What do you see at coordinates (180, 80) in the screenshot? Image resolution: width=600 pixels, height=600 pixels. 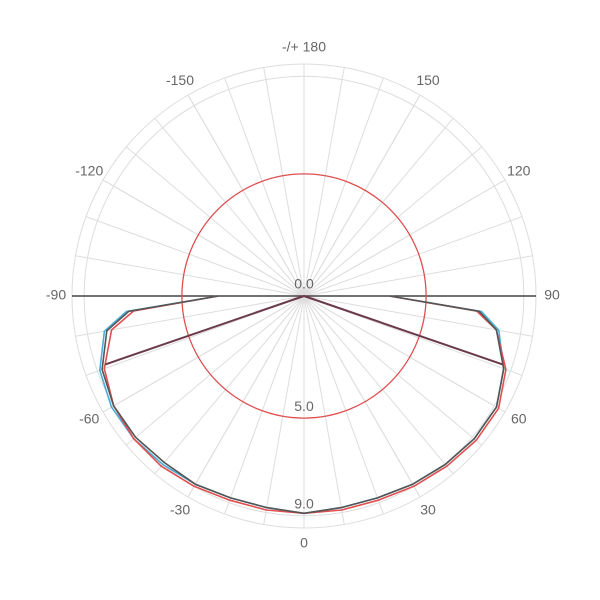 I see `angle-tick-label: -150` at bounding box center [180, 80].